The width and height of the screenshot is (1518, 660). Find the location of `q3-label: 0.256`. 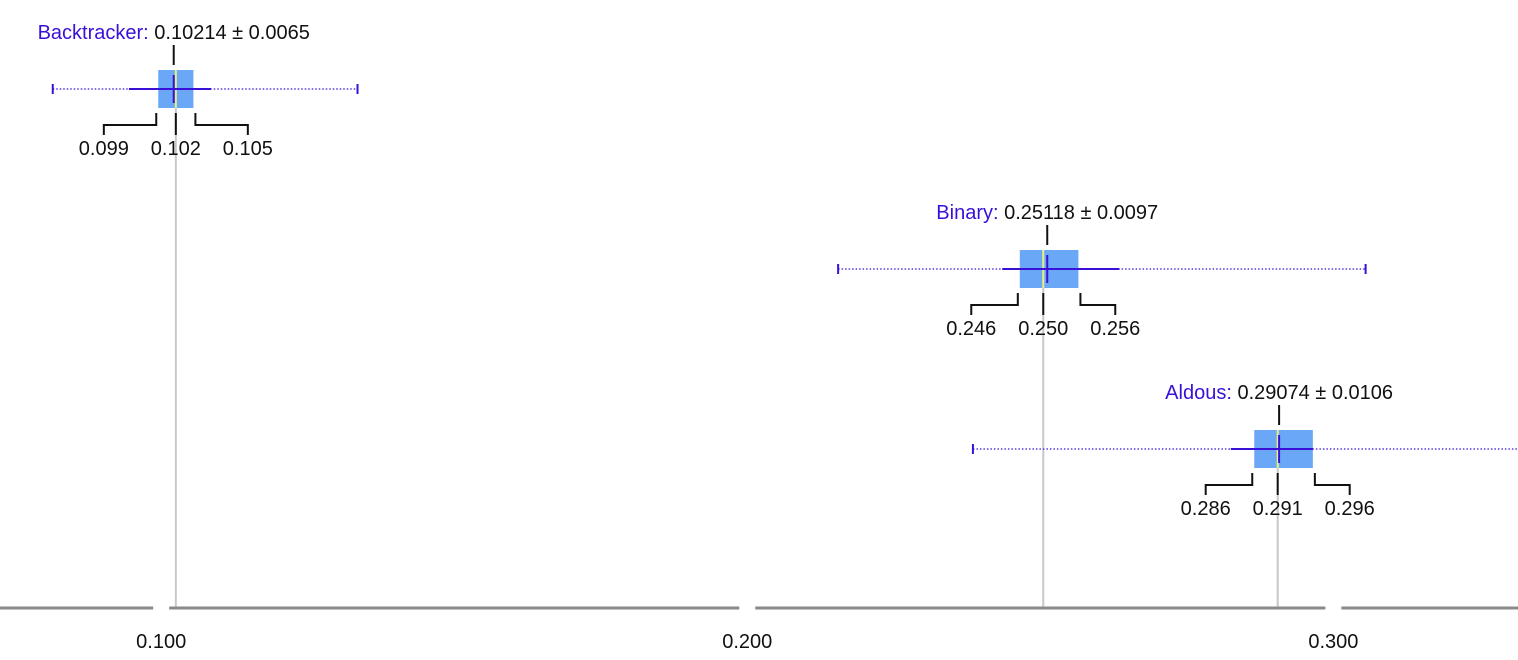

q3-label: 0.256 is located at coordinates (1115, 329).